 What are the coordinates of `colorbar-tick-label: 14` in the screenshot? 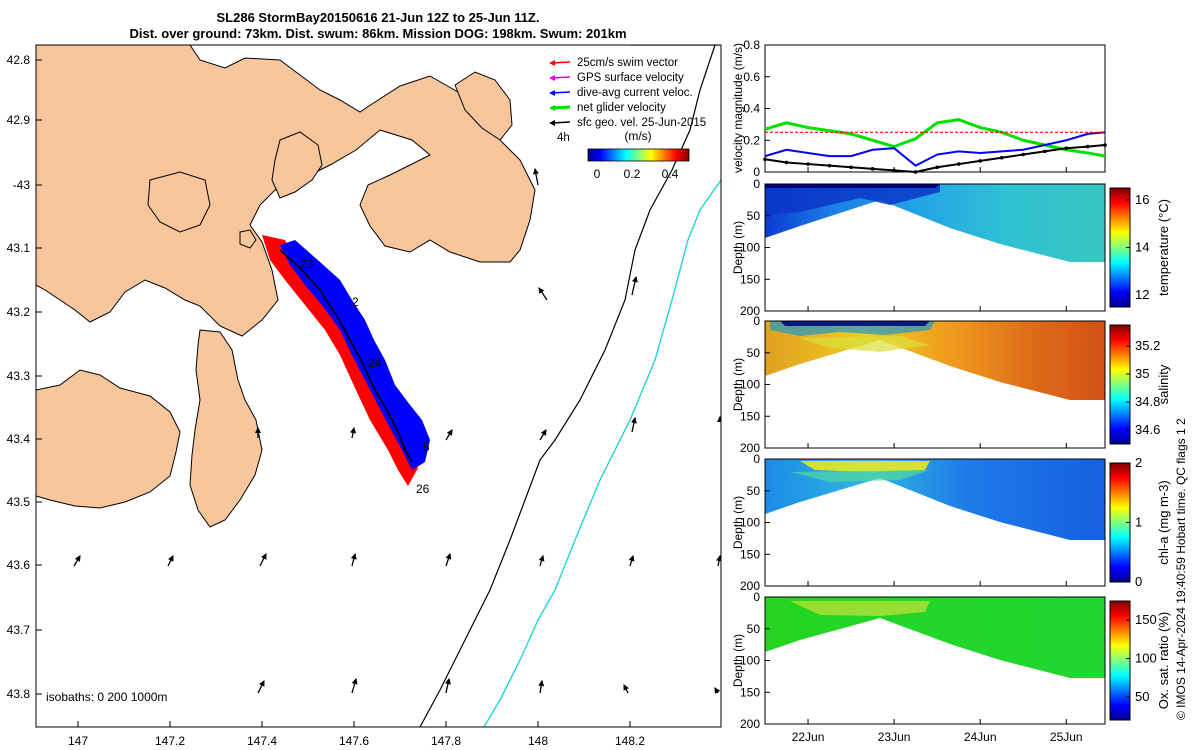 It's located at (1142, 247).